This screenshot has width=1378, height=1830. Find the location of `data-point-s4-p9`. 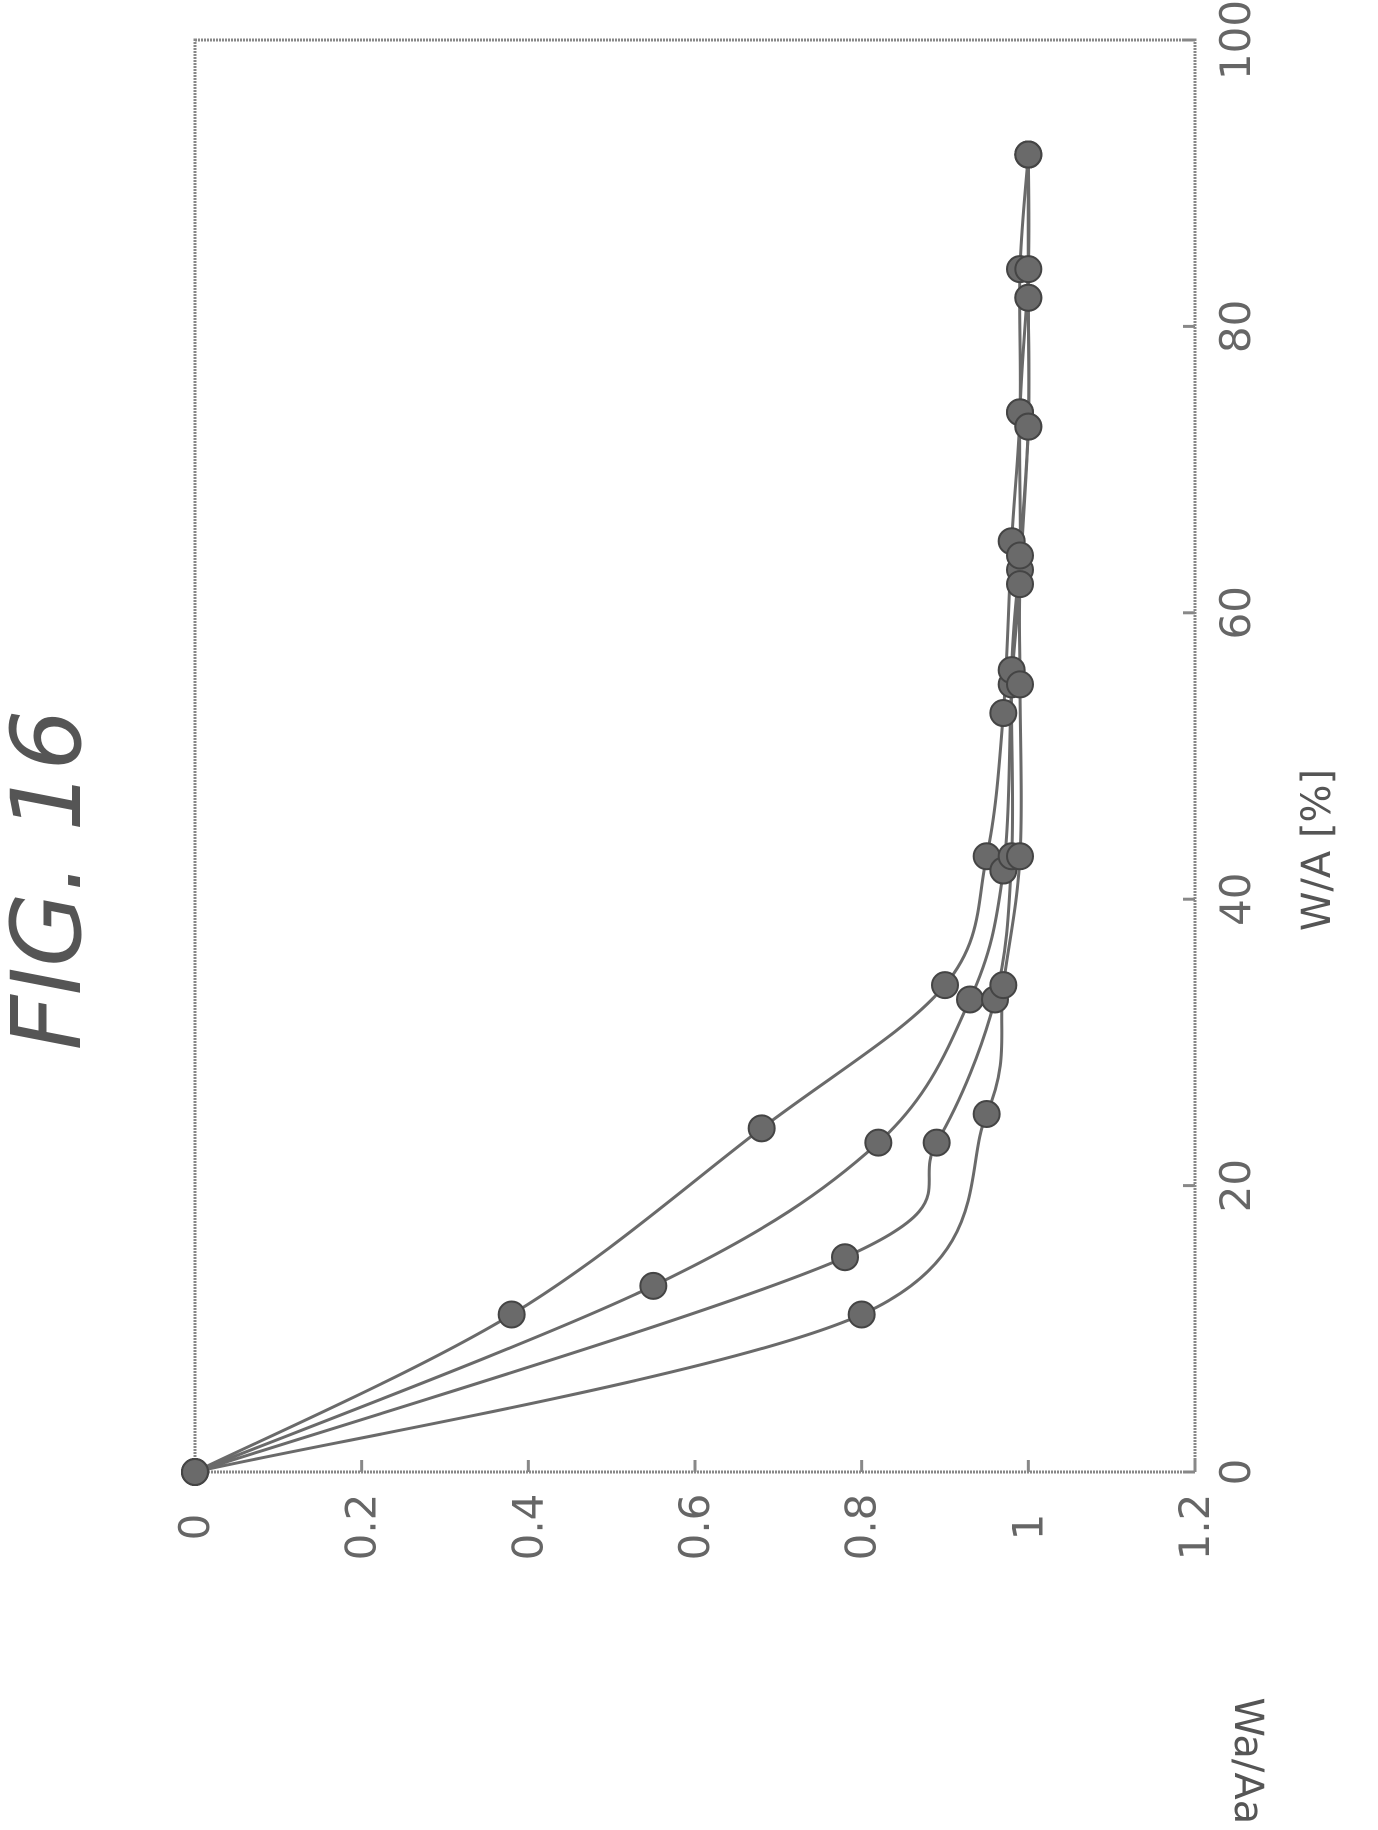

data-point-s4-p9 is located at coordinates (1028, 297).